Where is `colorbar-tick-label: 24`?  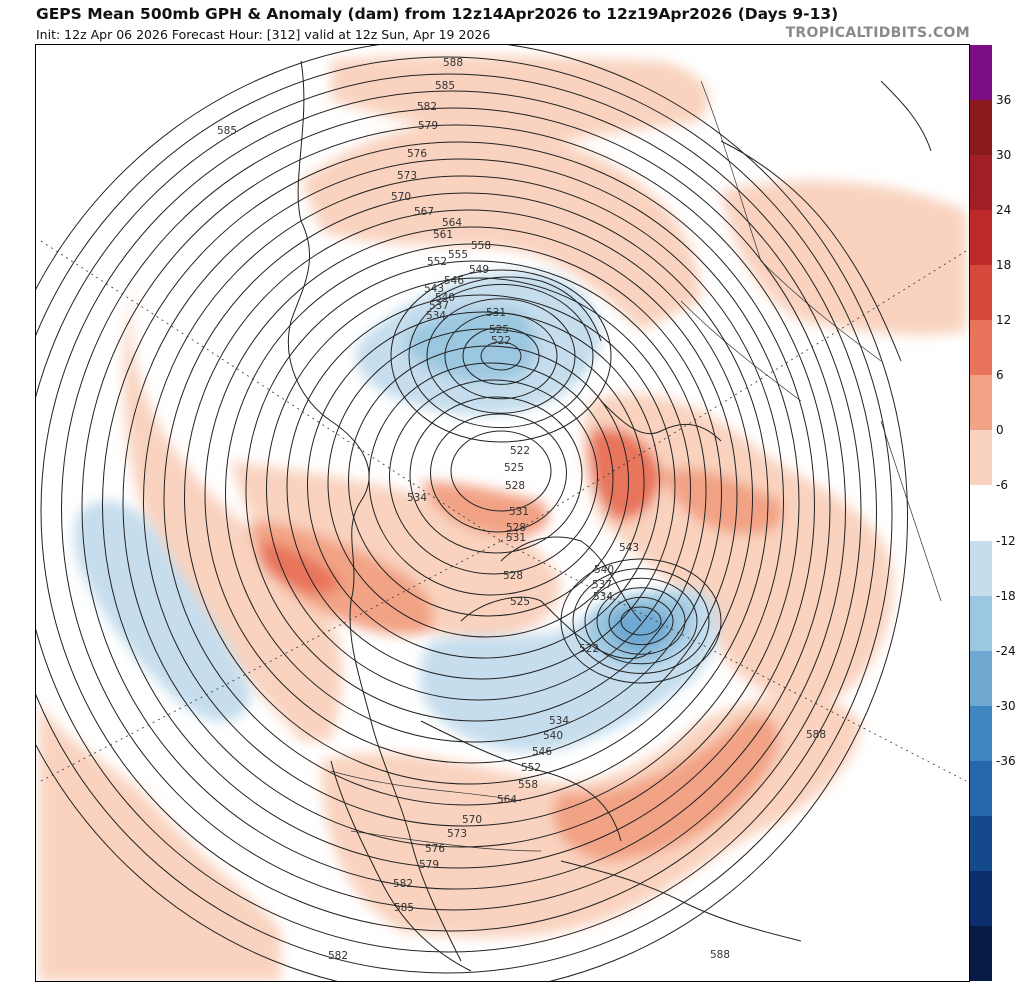 colorbar-tick-label: 24 is located at coordinates (1004, 210).